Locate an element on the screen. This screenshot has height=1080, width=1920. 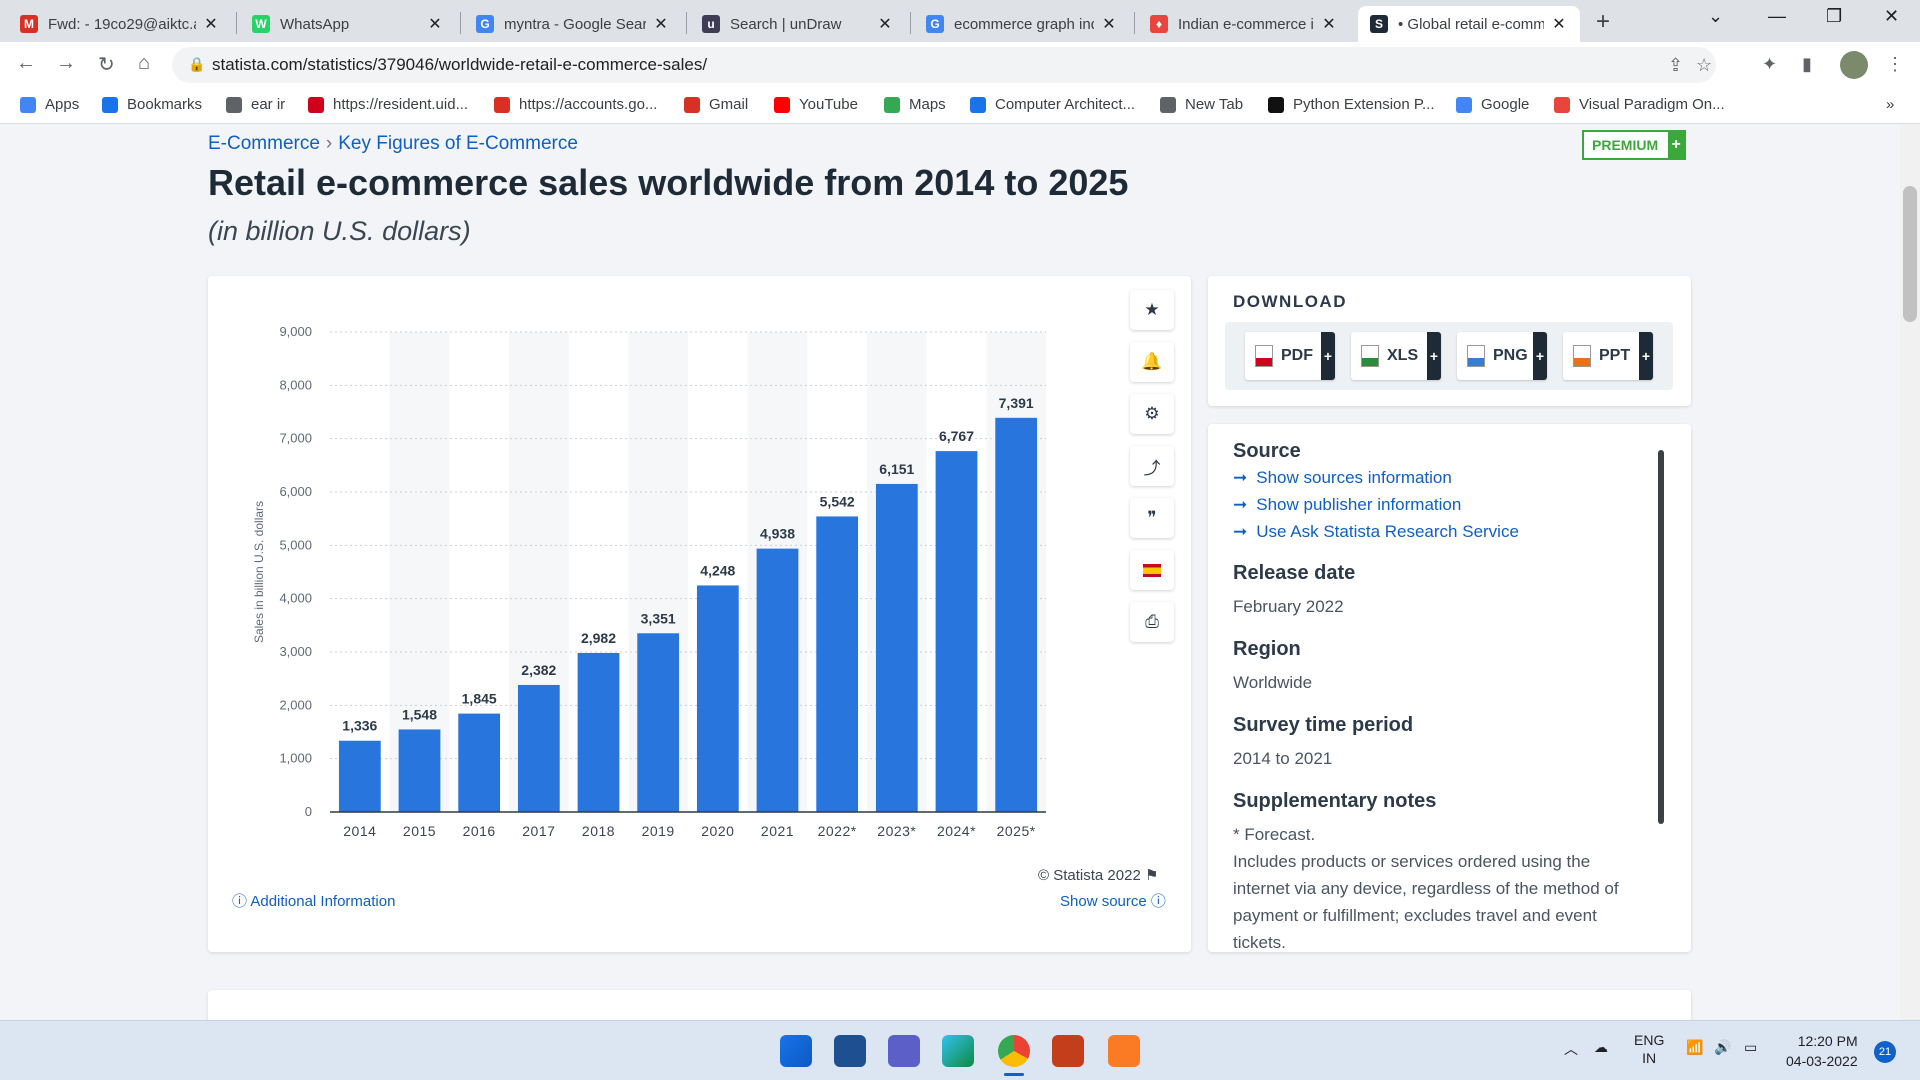
bookmark-item: Apps is located at coordinates (49, 104).